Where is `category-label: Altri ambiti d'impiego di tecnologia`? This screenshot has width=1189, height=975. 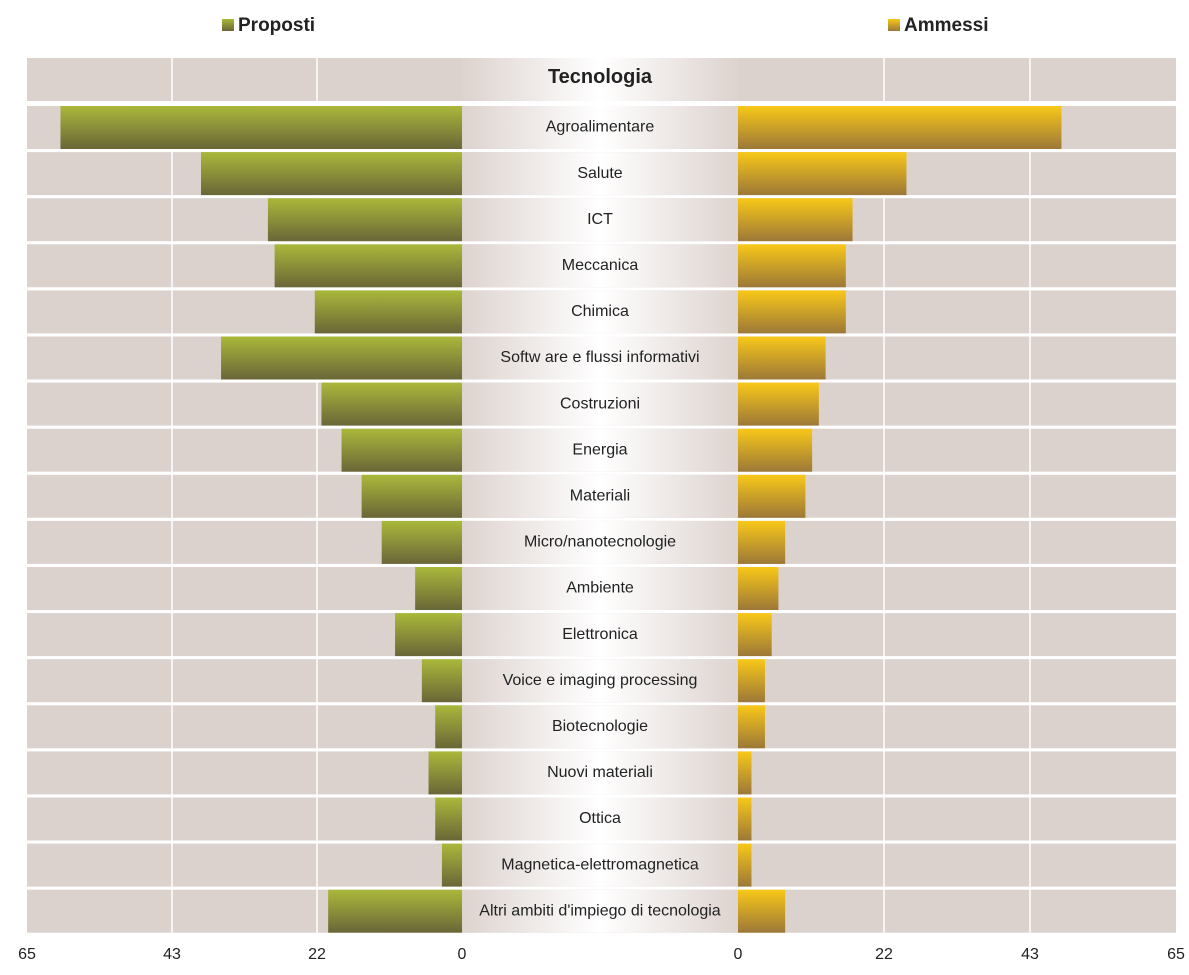
category-label: Altri ambiti d'impiego di tecnologia is located at coordinates (600, 910).